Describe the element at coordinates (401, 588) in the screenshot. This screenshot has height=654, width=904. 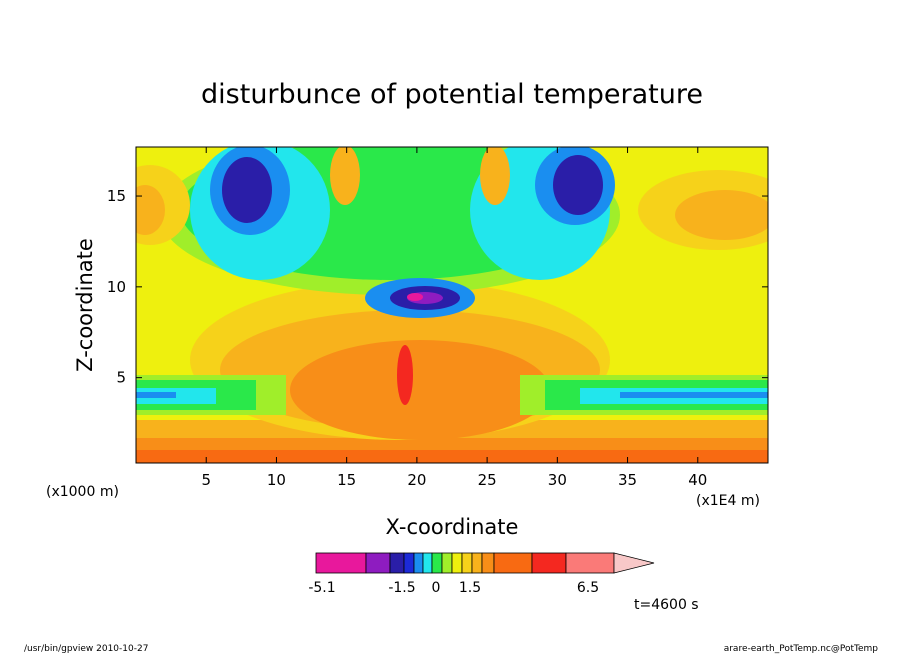
I see `colorbar-label: -1.5` at that location.